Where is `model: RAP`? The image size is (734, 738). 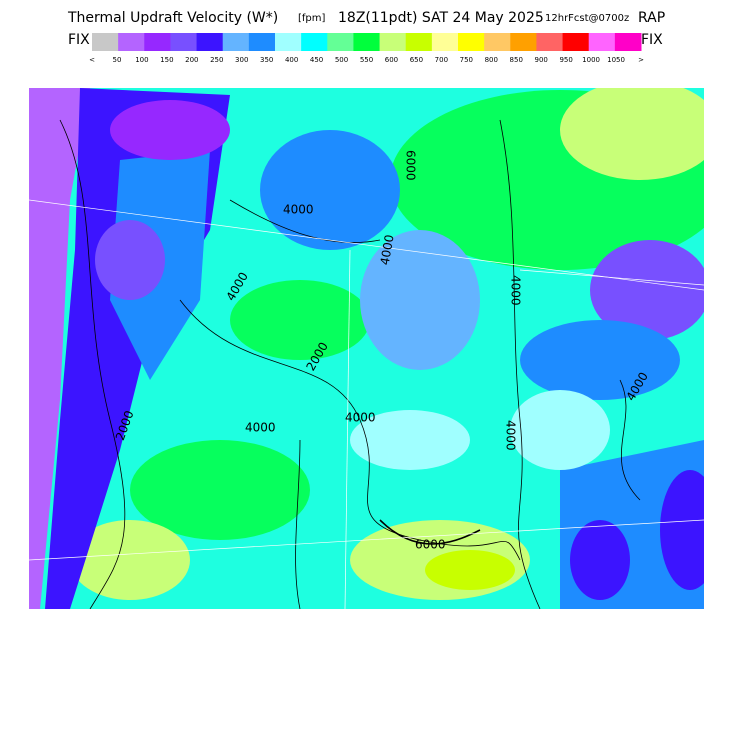 model: RAP is located at coordinates (651, 18).